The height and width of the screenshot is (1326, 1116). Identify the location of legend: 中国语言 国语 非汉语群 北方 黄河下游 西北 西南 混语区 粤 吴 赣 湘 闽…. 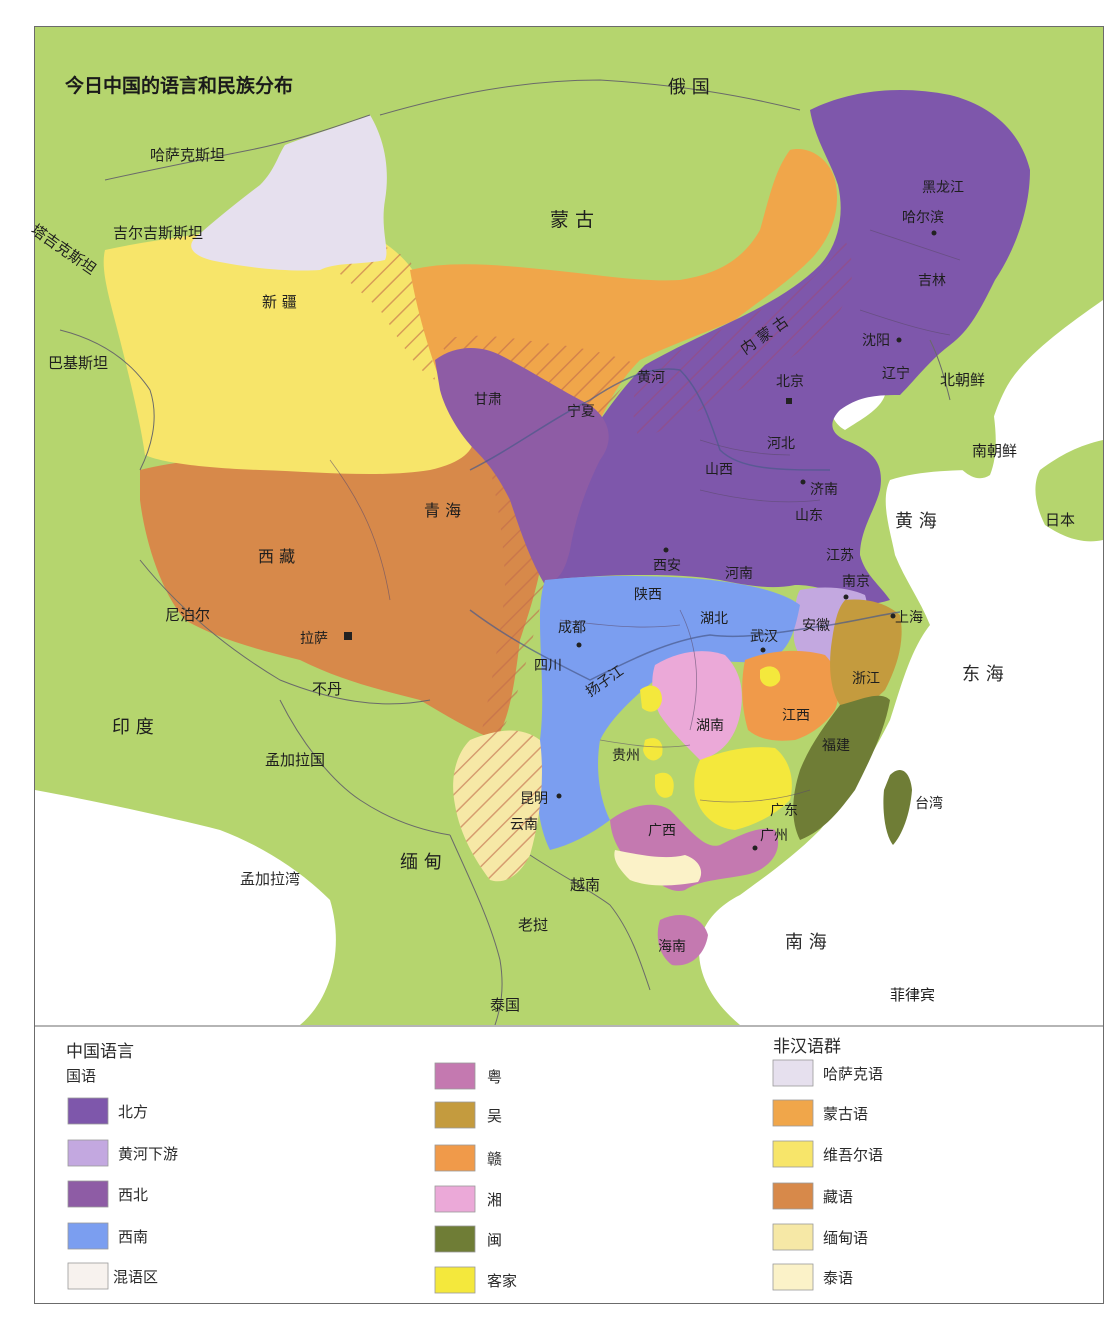
(474, 1165).